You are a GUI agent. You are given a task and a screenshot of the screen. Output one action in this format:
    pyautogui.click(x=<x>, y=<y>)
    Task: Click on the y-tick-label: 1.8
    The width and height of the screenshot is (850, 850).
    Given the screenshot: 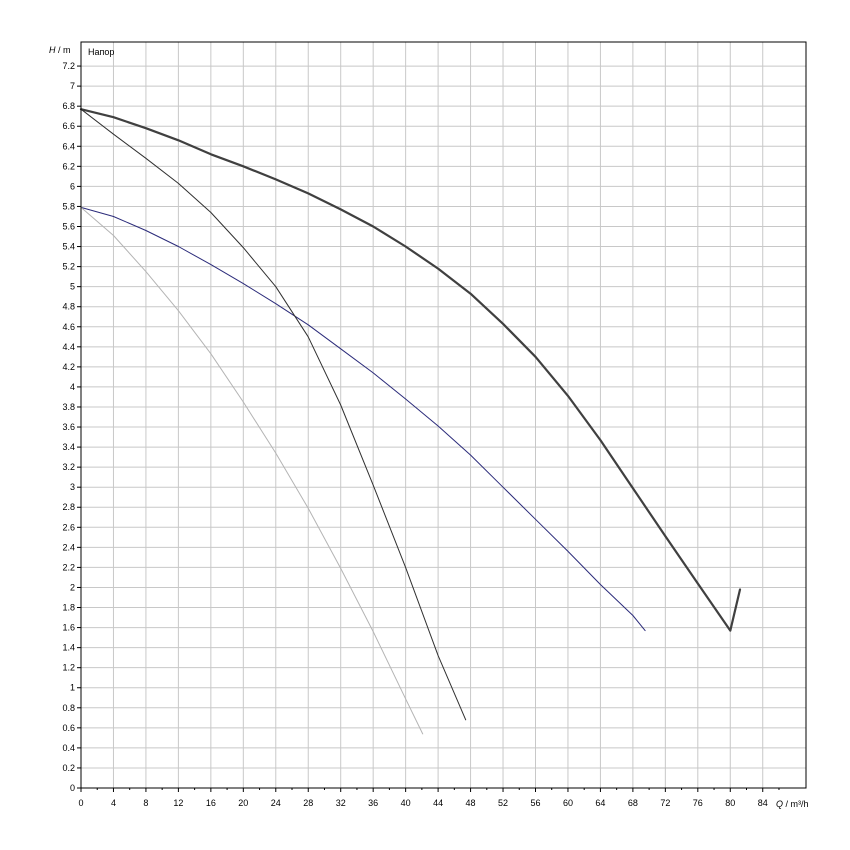 What is the action you would take?
    pyautogui.click(x=68, y=608)
    